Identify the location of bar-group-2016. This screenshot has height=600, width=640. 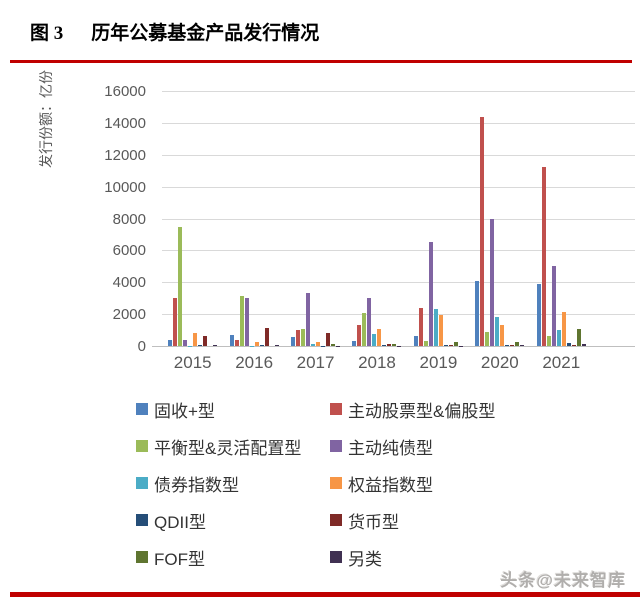
(254, 219).